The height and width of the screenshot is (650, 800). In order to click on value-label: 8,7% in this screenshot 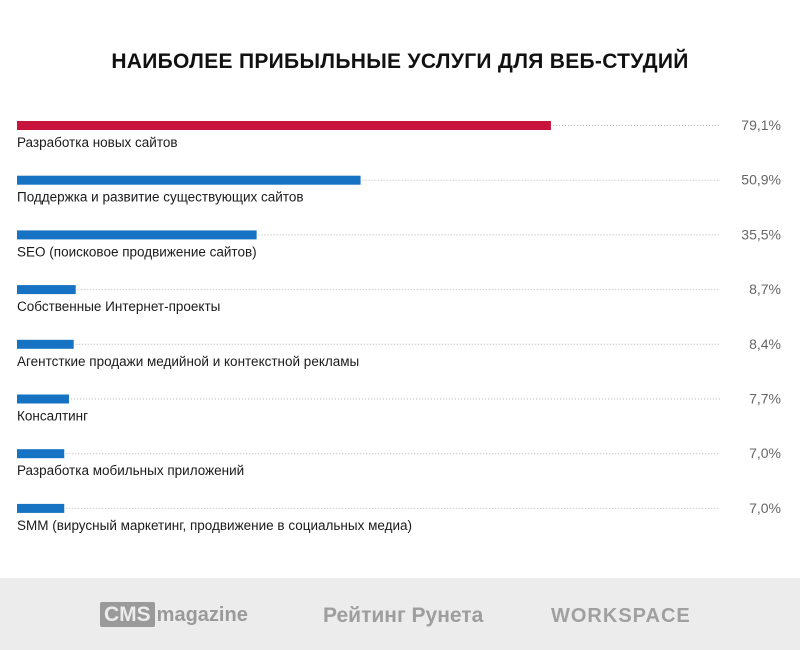, I will do `click(765, 289)`.